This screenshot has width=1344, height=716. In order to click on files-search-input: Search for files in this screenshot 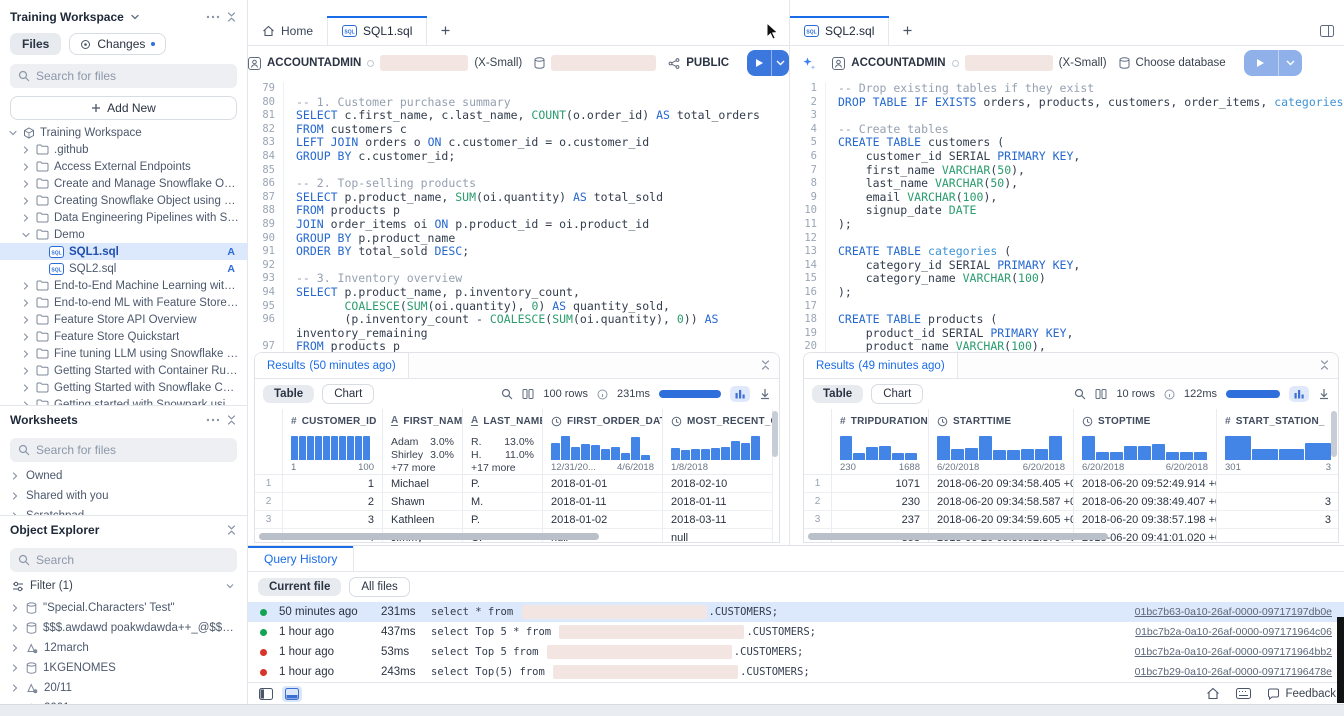, I will do `click(123, 76)`.